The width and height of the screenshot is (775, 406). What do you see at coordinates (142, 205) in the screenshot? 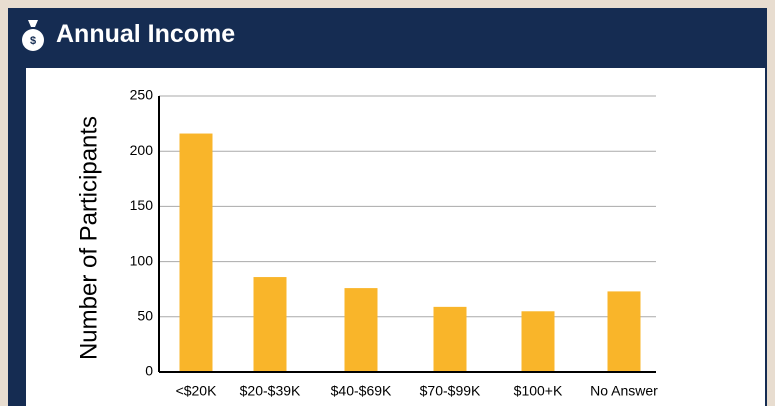
I see `y-tick-label: 150` at bounding box center [142, 205].